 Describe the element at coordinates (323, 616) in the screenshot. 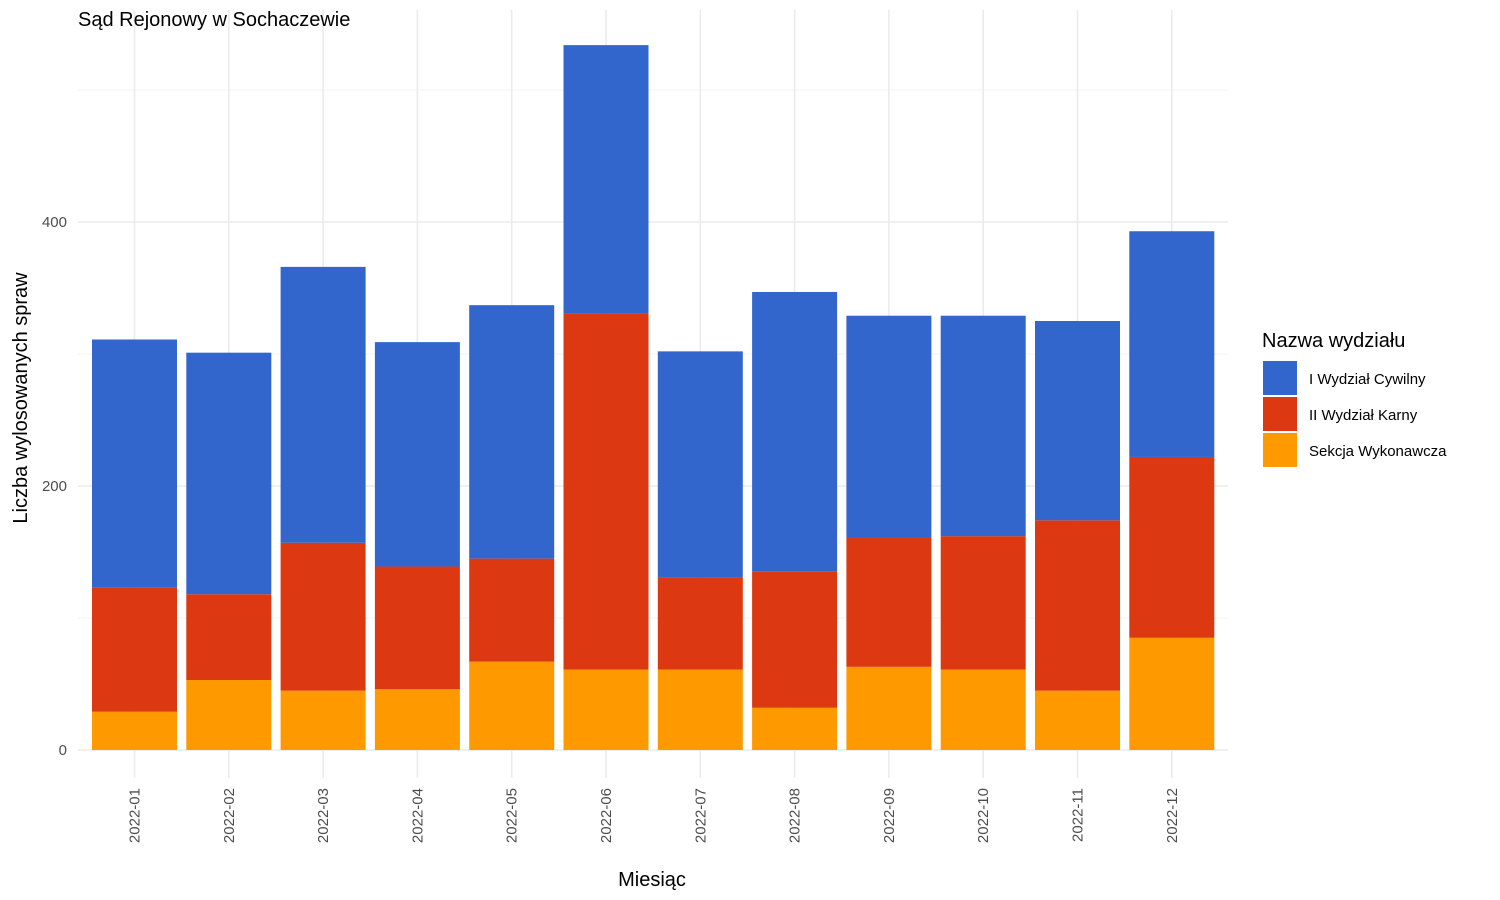

I see `bar-2022-03-ii-wydzia-karny` at that location.